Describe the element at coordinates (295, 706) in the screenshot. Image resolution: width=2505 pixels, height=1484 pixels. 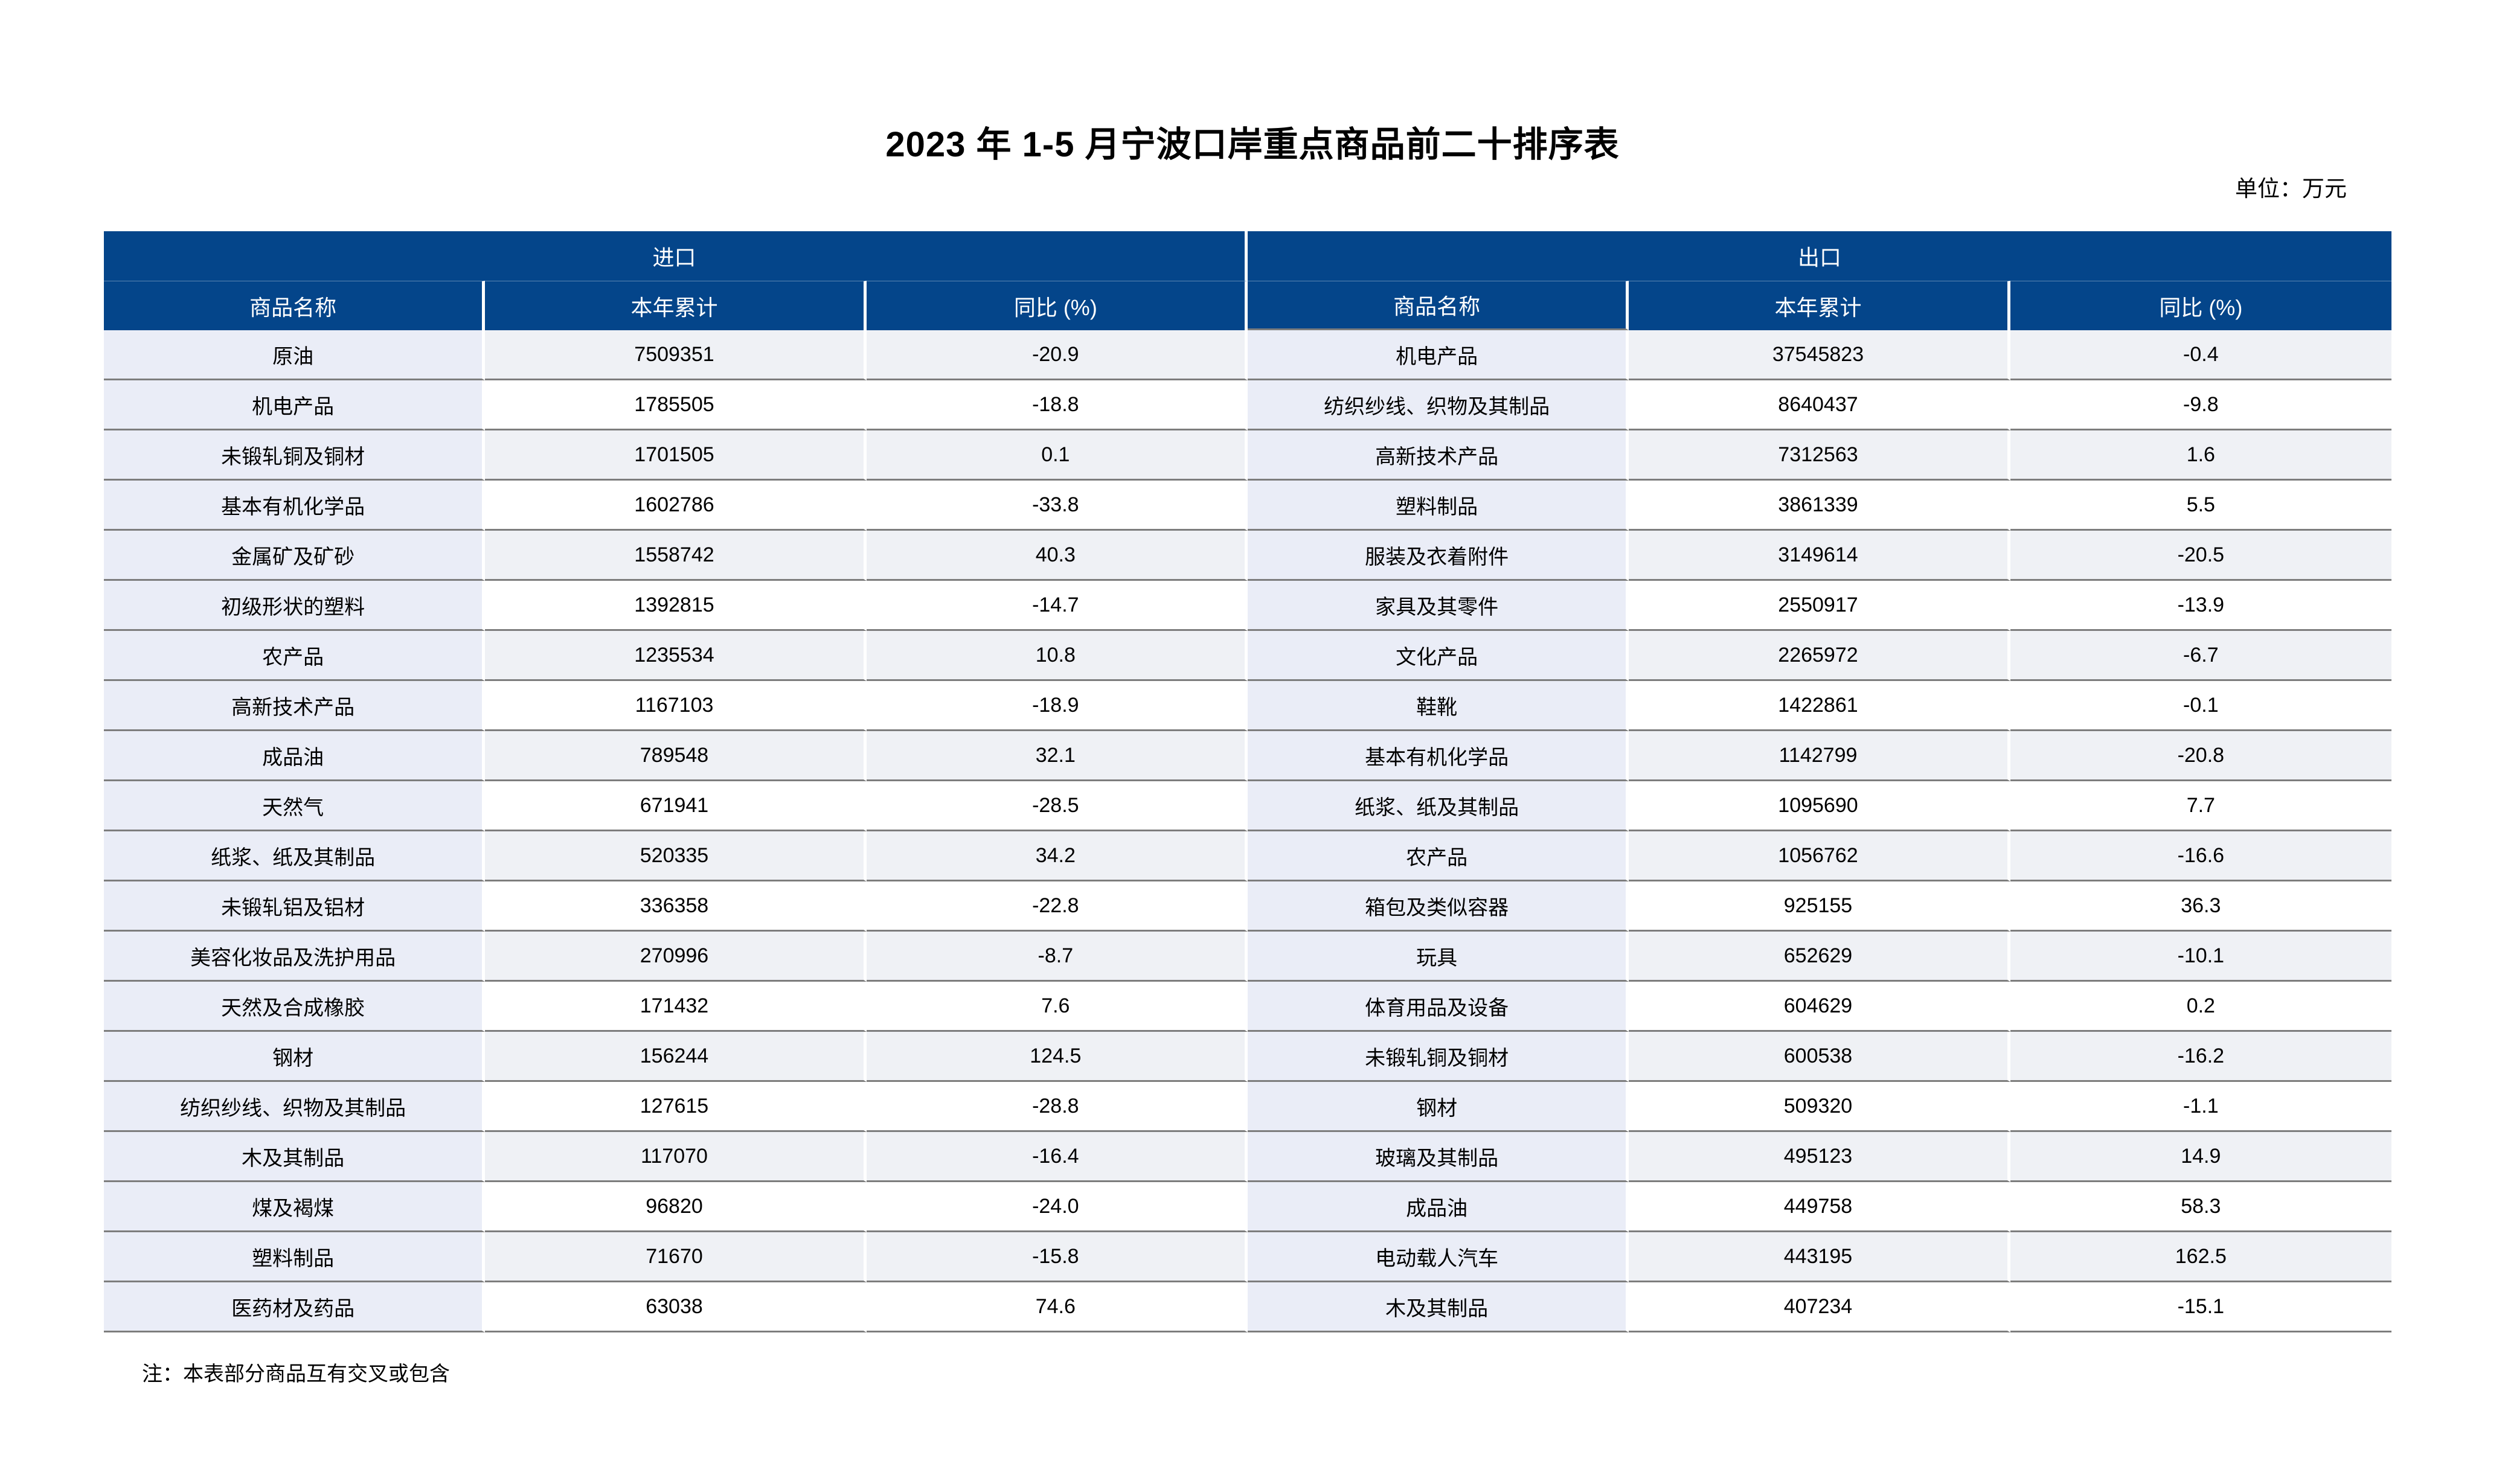
I see `commodity-name-cell: 高新技术产品` at that location.